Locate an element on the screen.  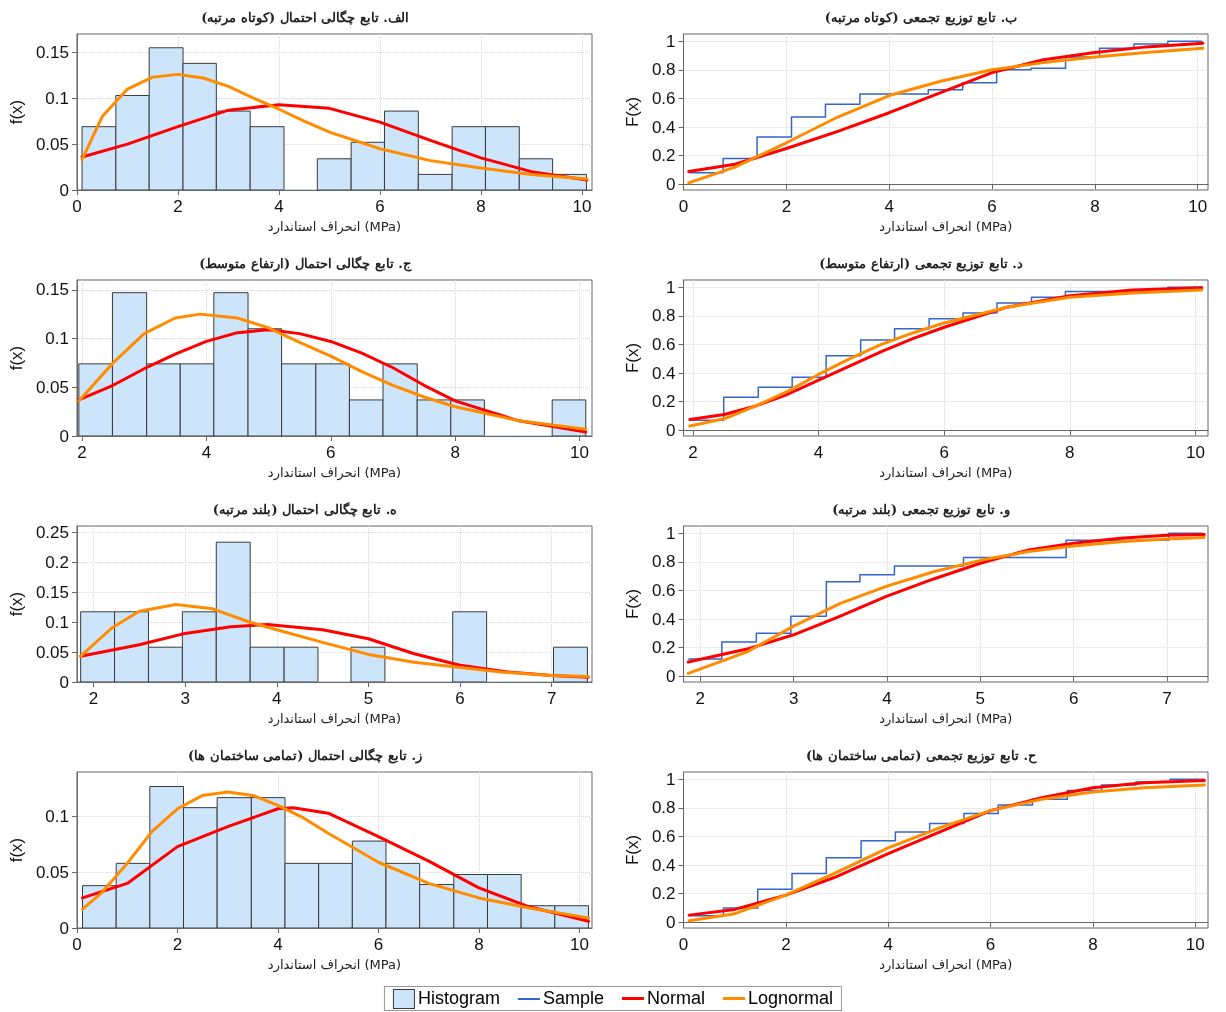
chart-title: و. تابع توزیع تجمعی (بلند مرتبه) is located at coordinates (921, 510).